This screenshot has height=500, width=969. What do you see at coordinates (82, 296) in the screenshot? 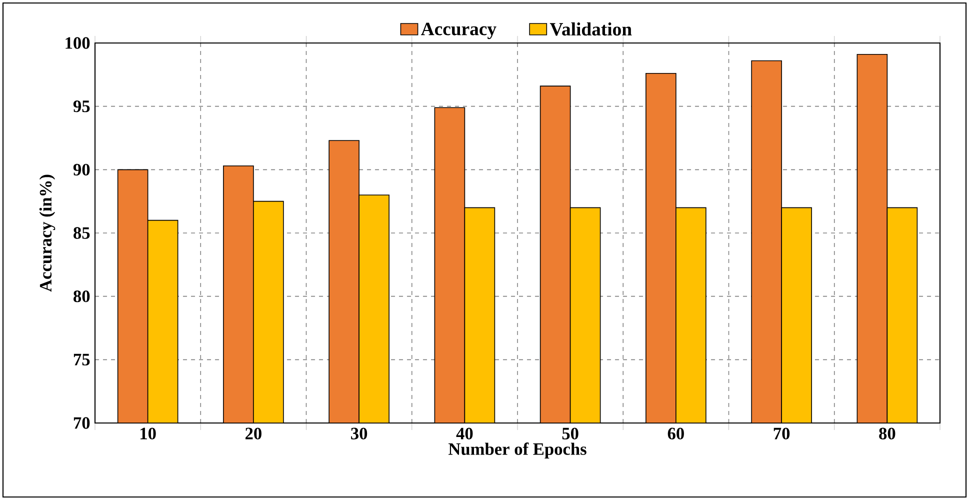
I see `y-tick-label: 80` at bounding box center [82, 296].